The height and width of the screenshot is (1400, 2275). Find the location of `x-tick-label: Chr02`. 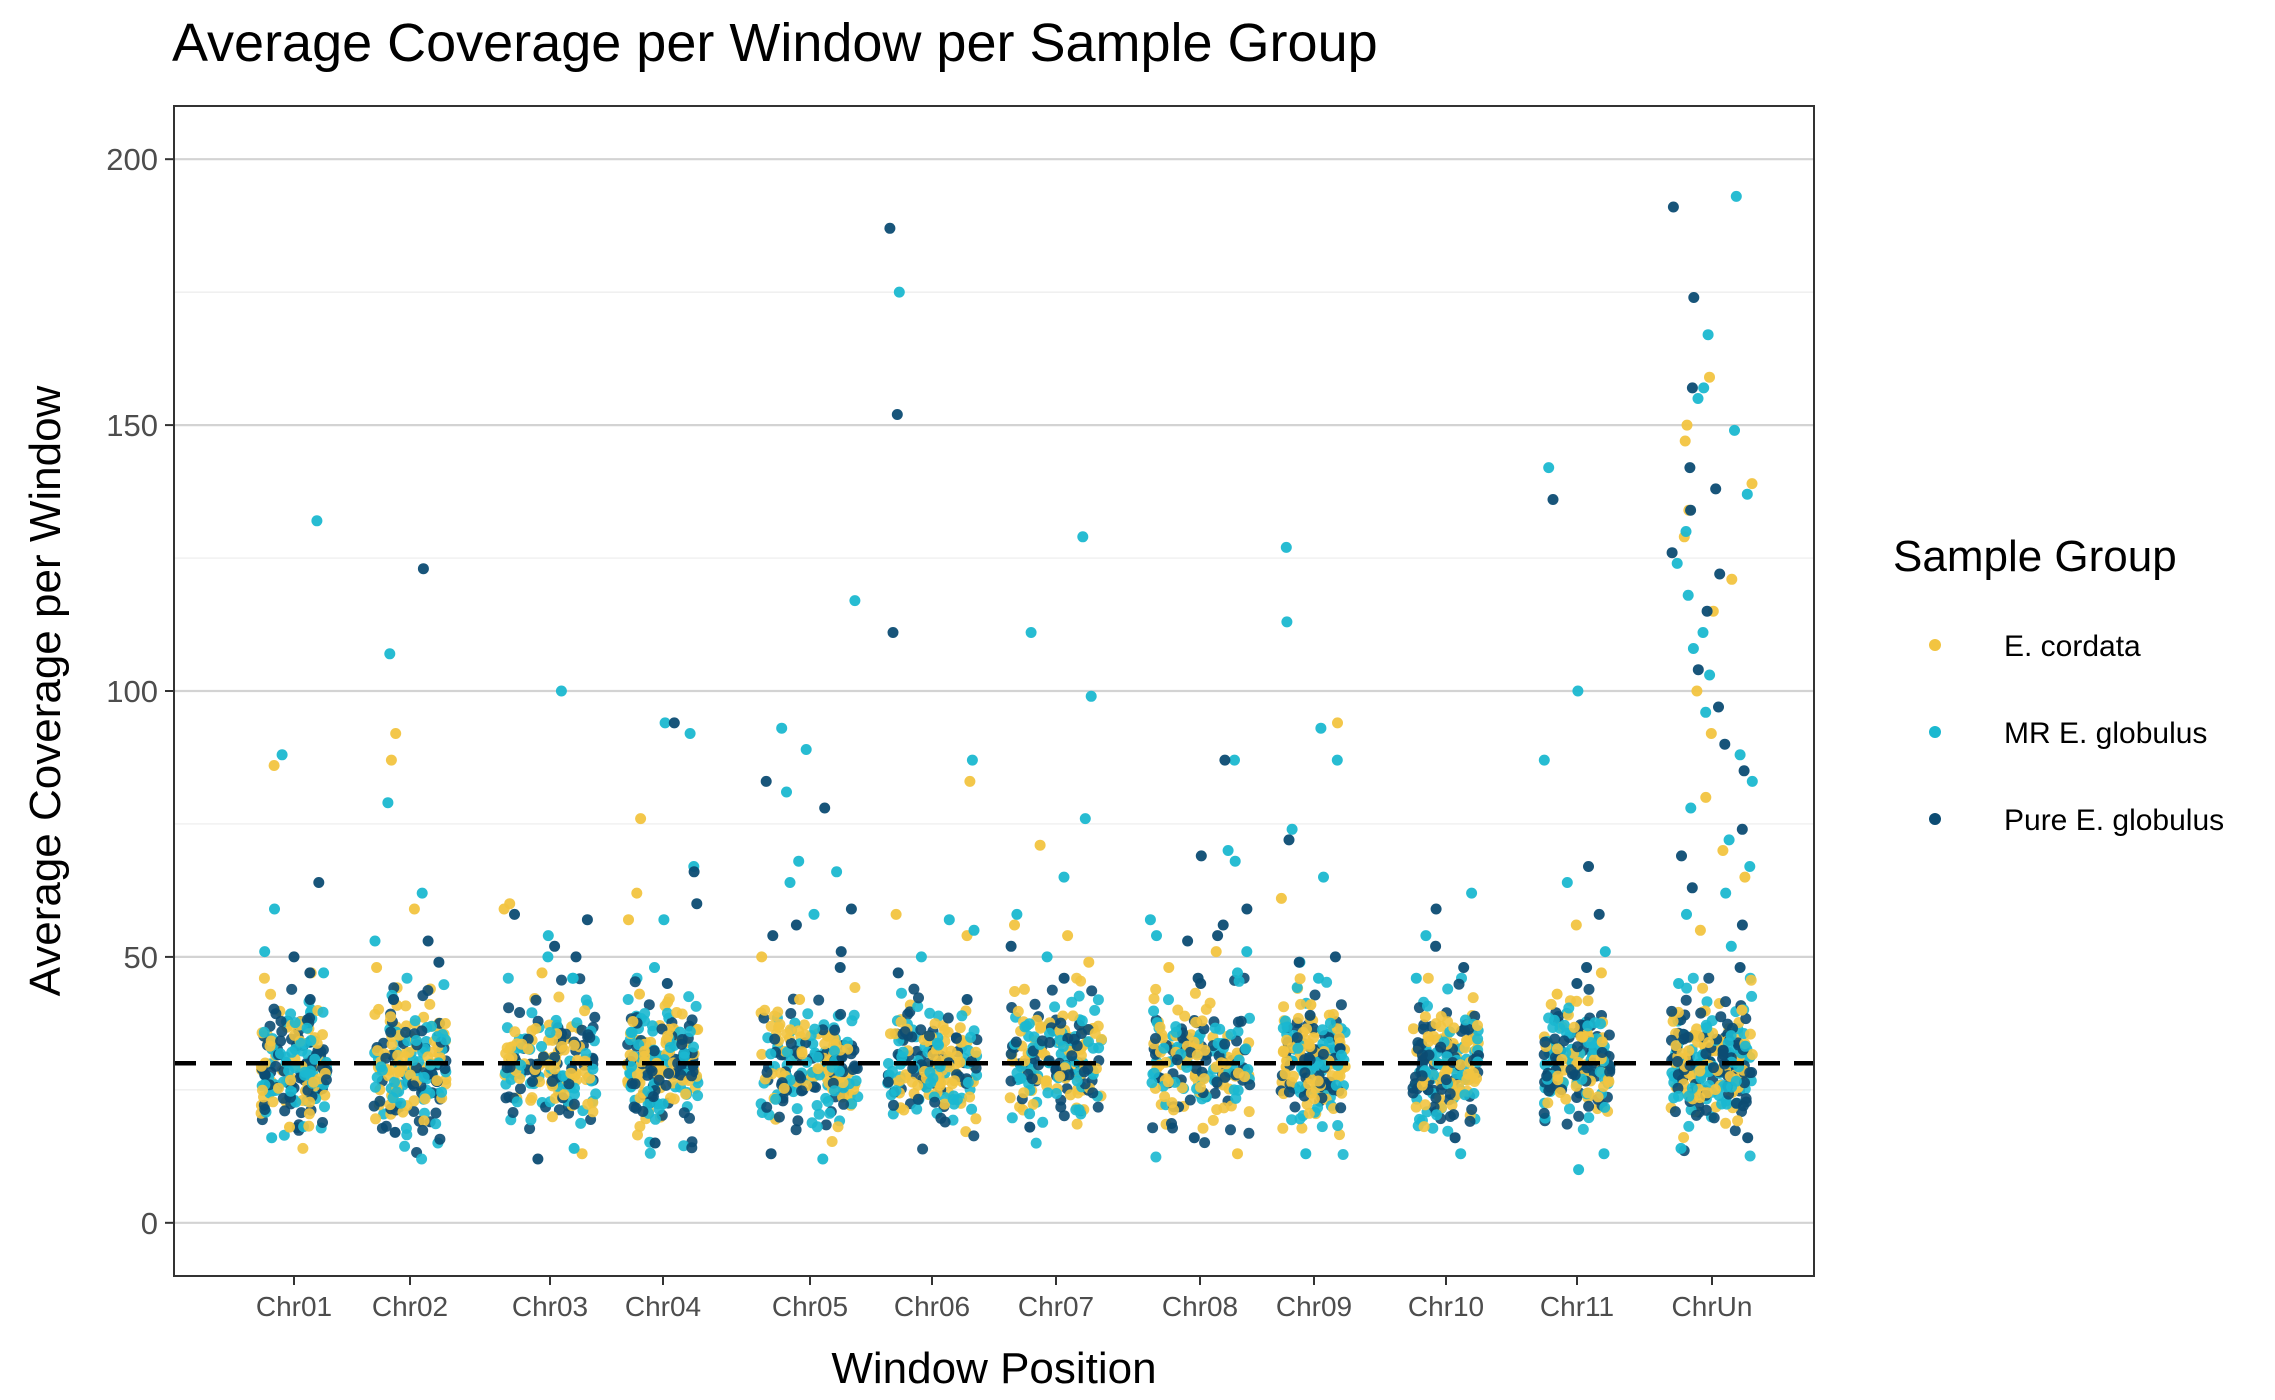

x-tick-label: Chr02 is located at coordinates (410, 1306).